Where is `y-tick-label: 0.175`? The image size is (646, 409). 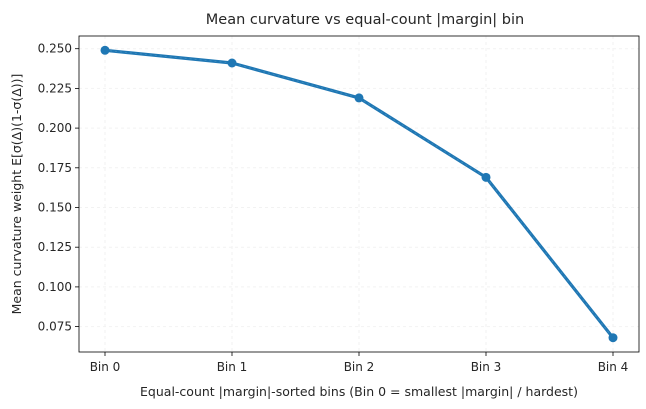 y-tick-label: 0.175 is located at coordinates (55, 168).